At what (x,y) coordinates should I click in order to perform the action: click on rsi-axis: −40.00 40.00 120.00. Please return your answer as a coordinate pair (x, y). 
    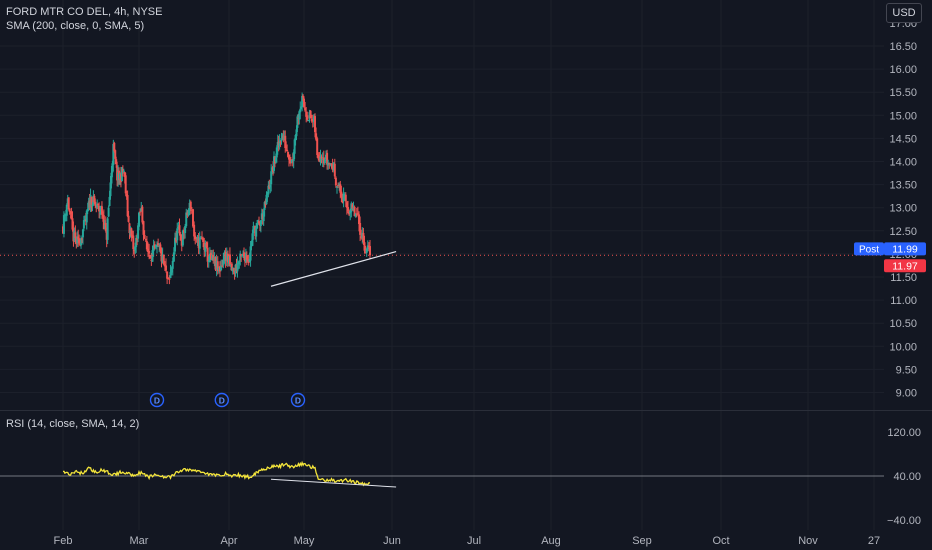
    Looking at the image, I should click on (904, 477).